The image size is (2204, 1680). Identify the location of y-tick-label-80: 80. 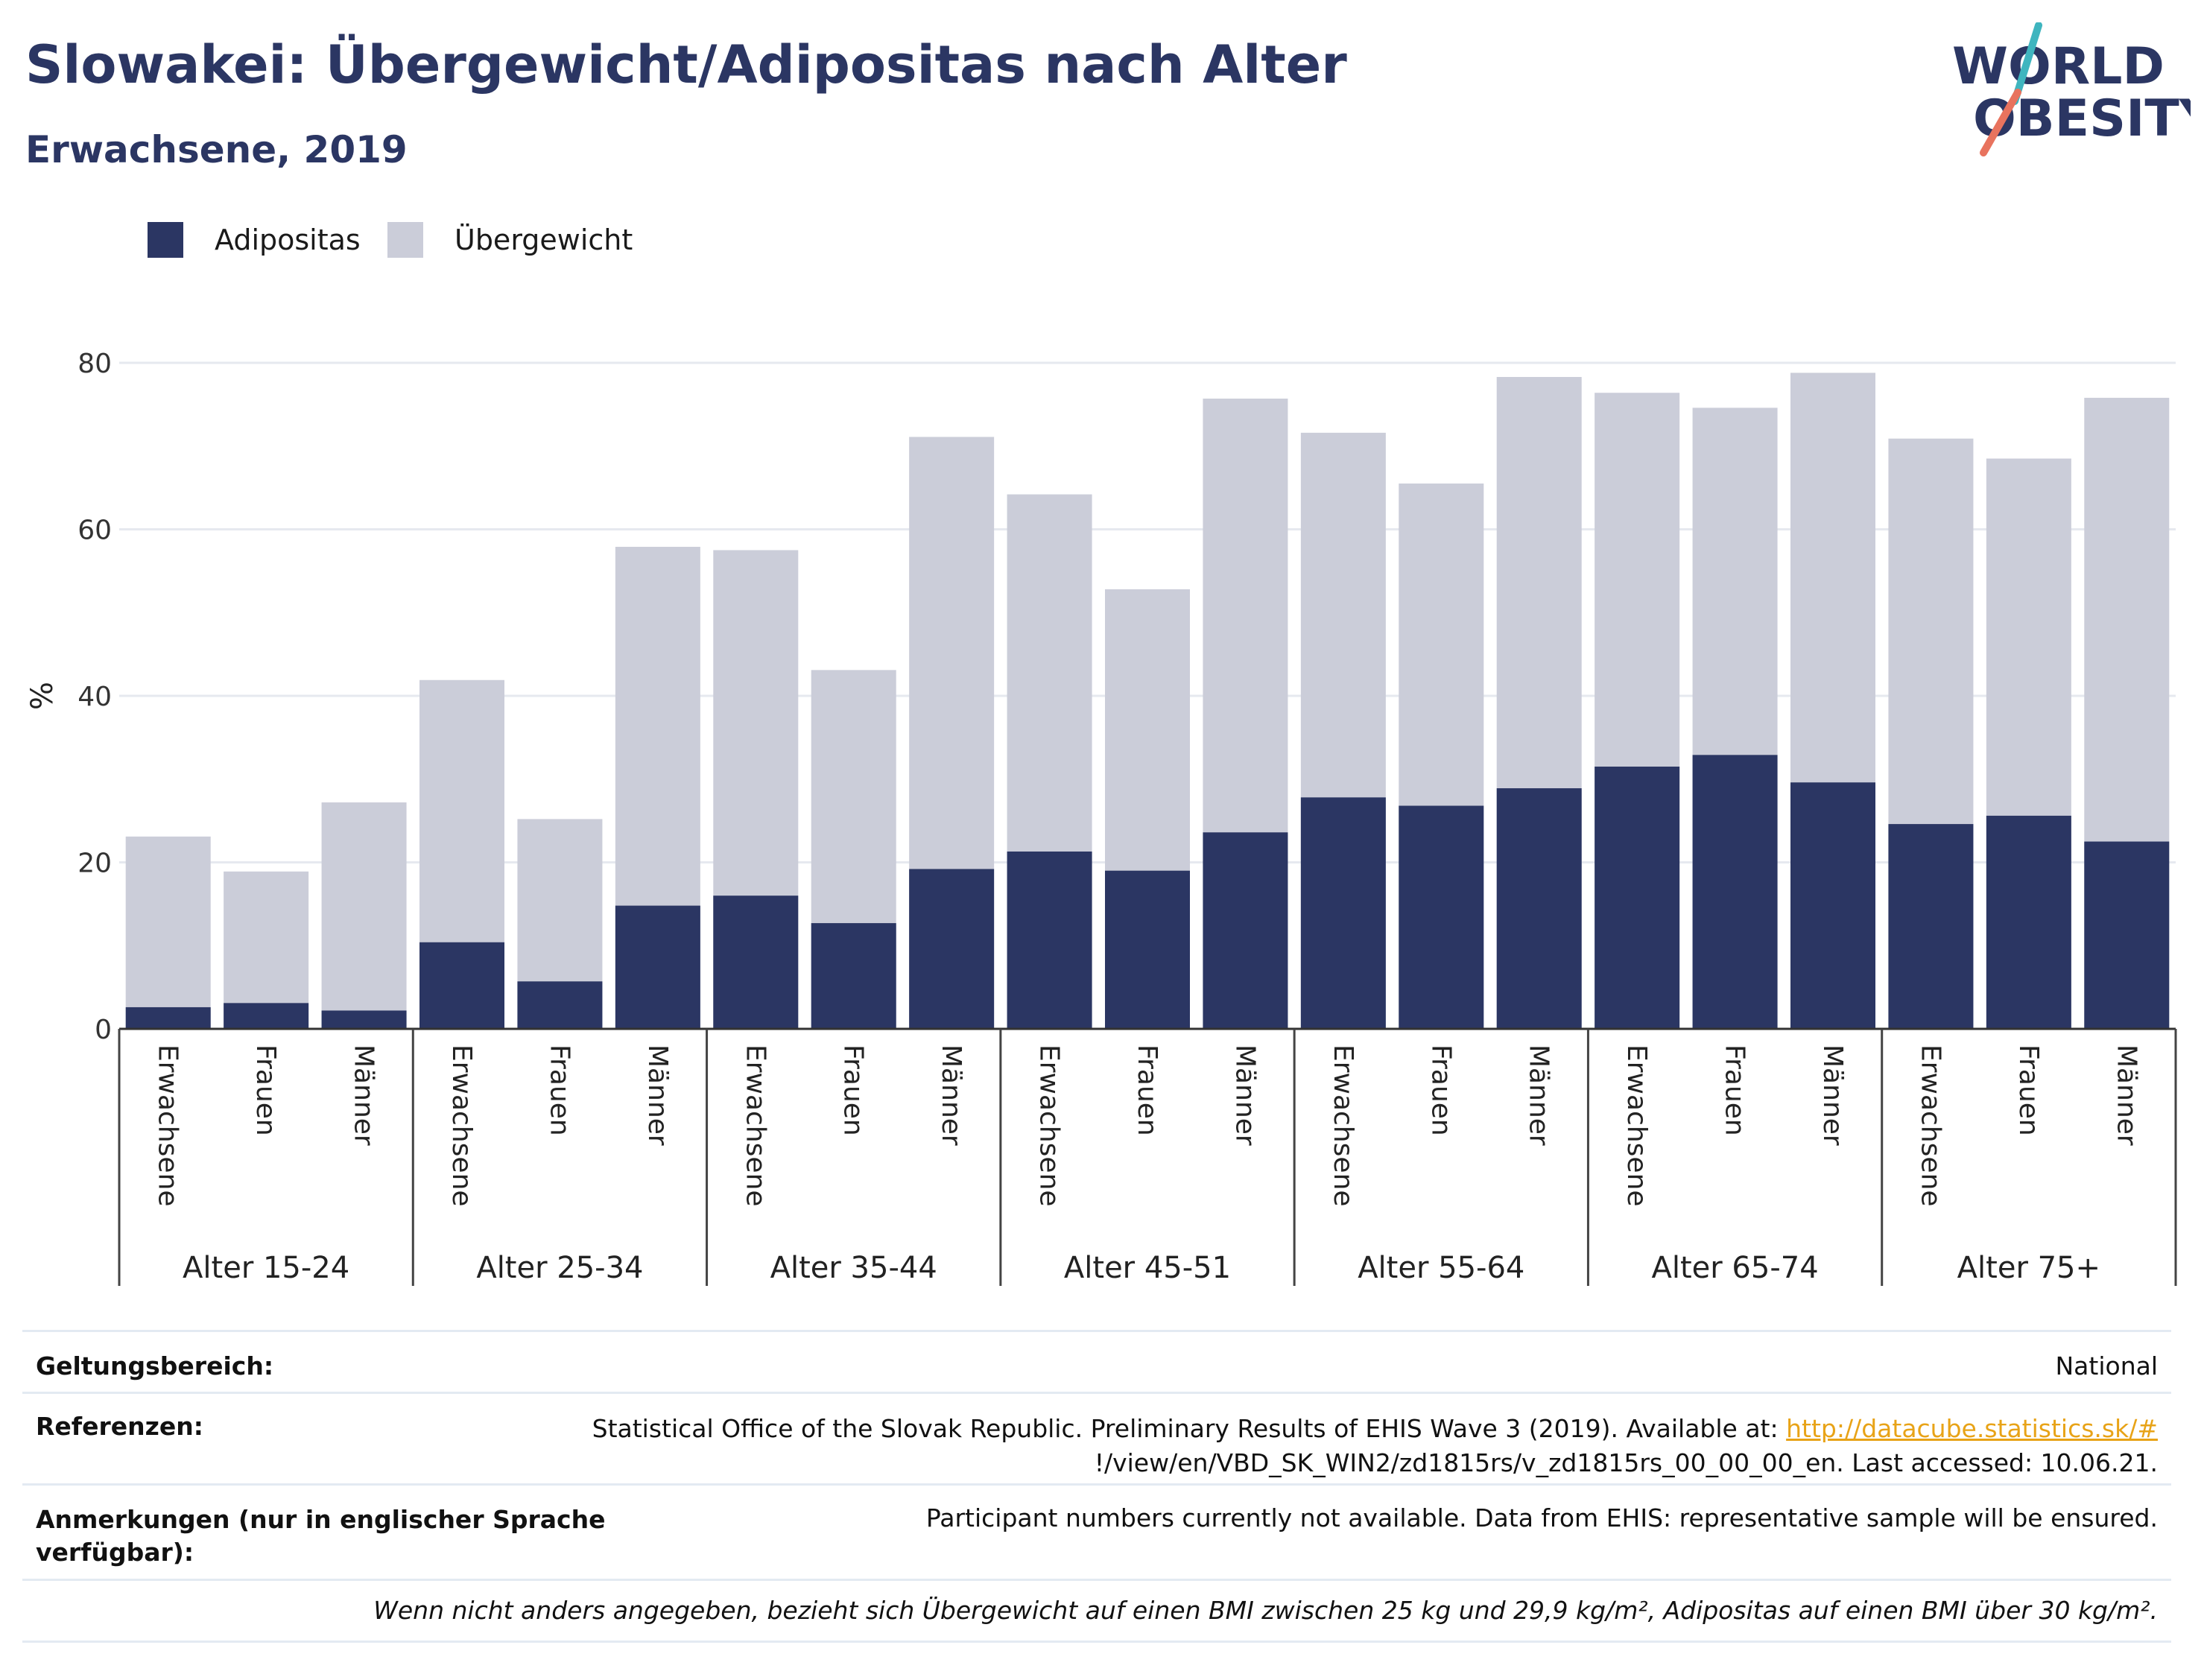
(94, 364).